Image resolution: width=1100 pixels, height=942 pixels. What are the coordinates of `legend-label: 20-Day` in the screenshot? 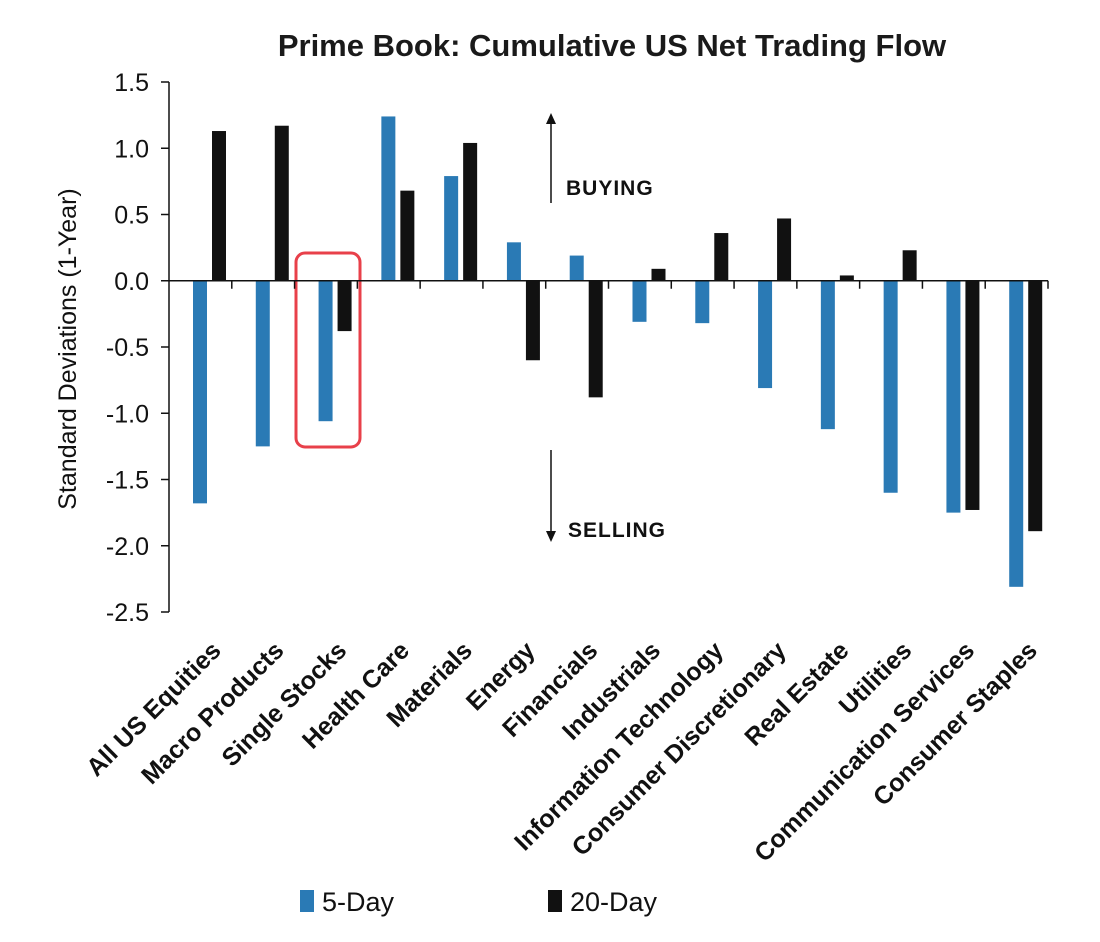 It's located at (614, 902).